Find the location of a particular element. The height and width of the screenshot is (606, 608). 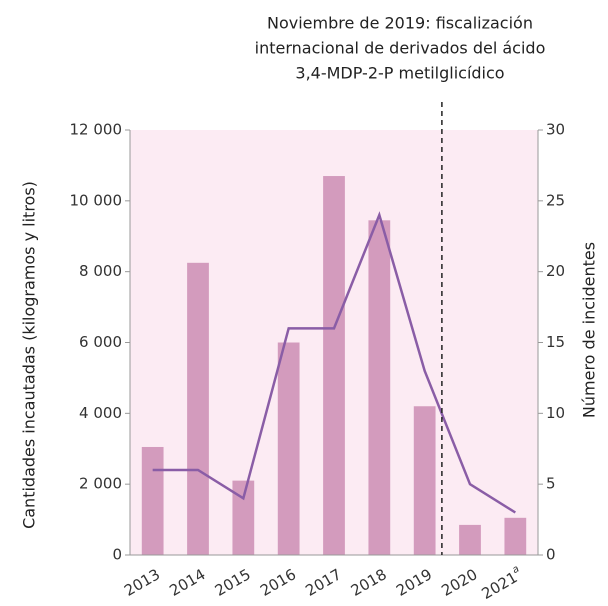

x-tick-label: 2021a is located at coordinates (501, 582).